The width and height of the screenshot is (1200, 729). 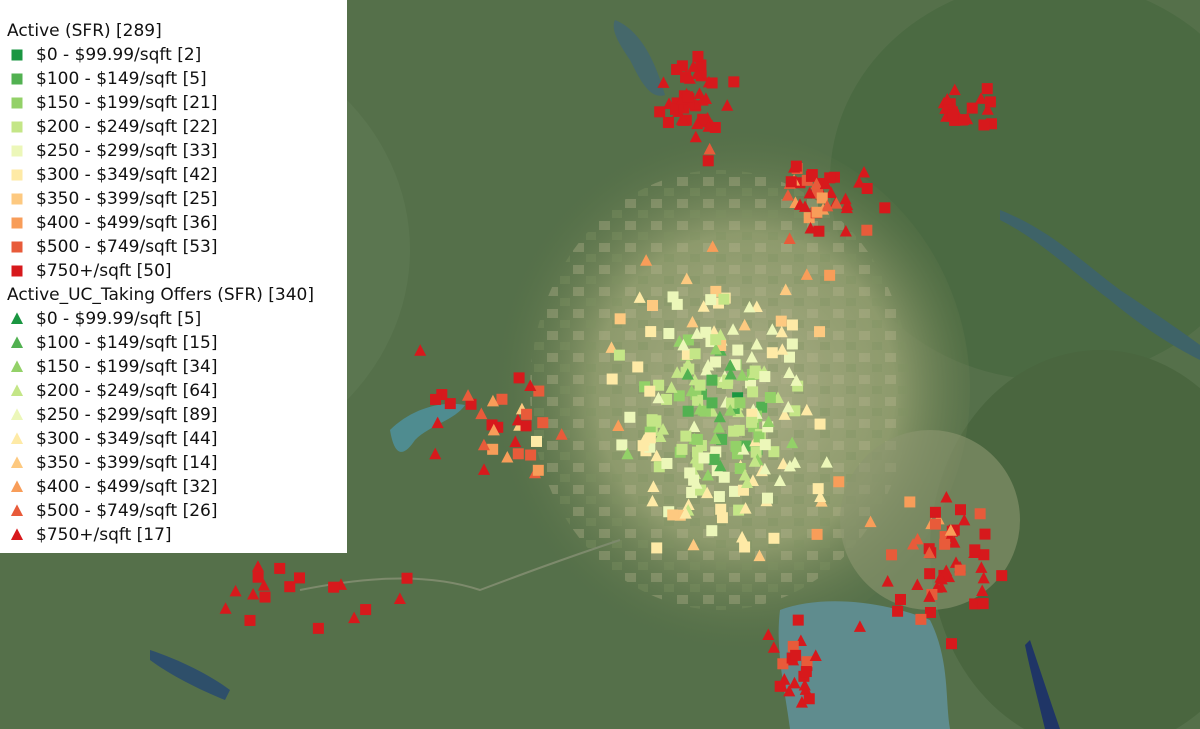 What do you see at coordinates (127, 391) in the screenshot?
I see `legend-label: $200 - $249/sqft [64]` at bounding box center [127, 391].